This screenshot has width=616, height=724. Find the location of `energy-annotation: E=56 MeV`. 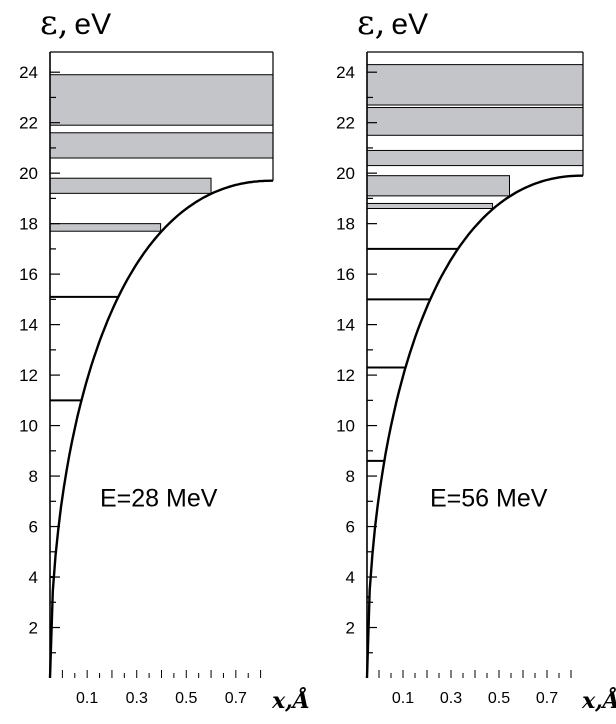

energy-annotation: E=56 MeV is located at coordinates (489, 498).